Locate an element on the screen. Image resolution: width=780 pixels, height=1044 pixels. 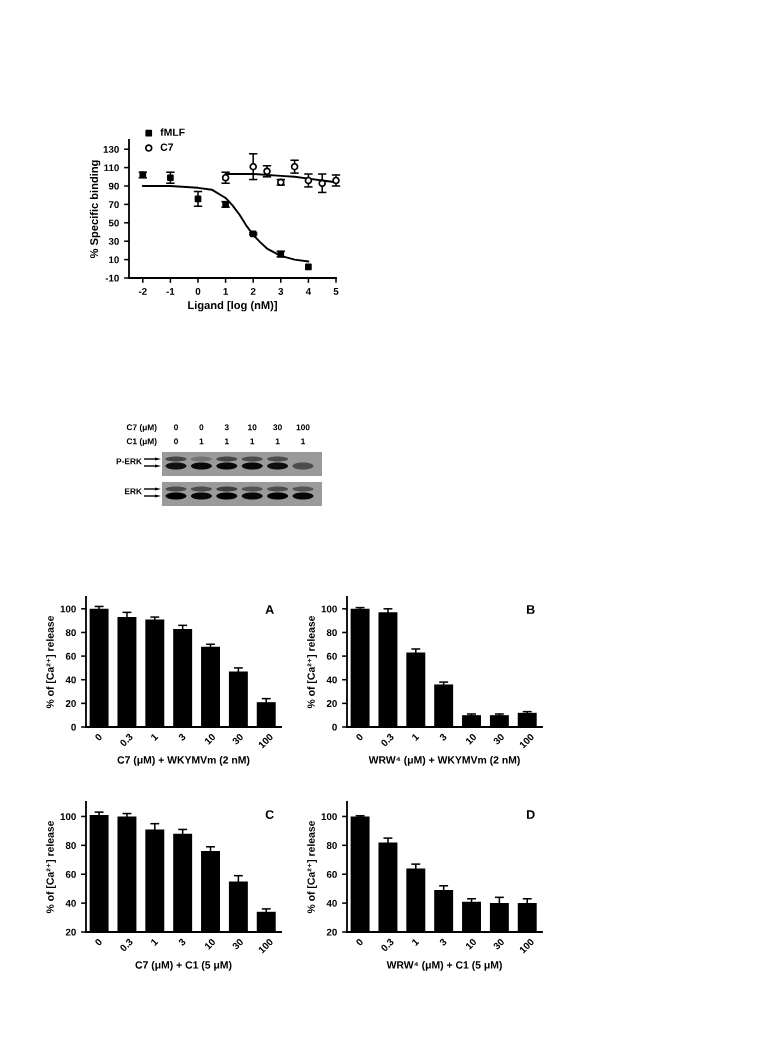
text: ERK is located at coordinates (133, 491).